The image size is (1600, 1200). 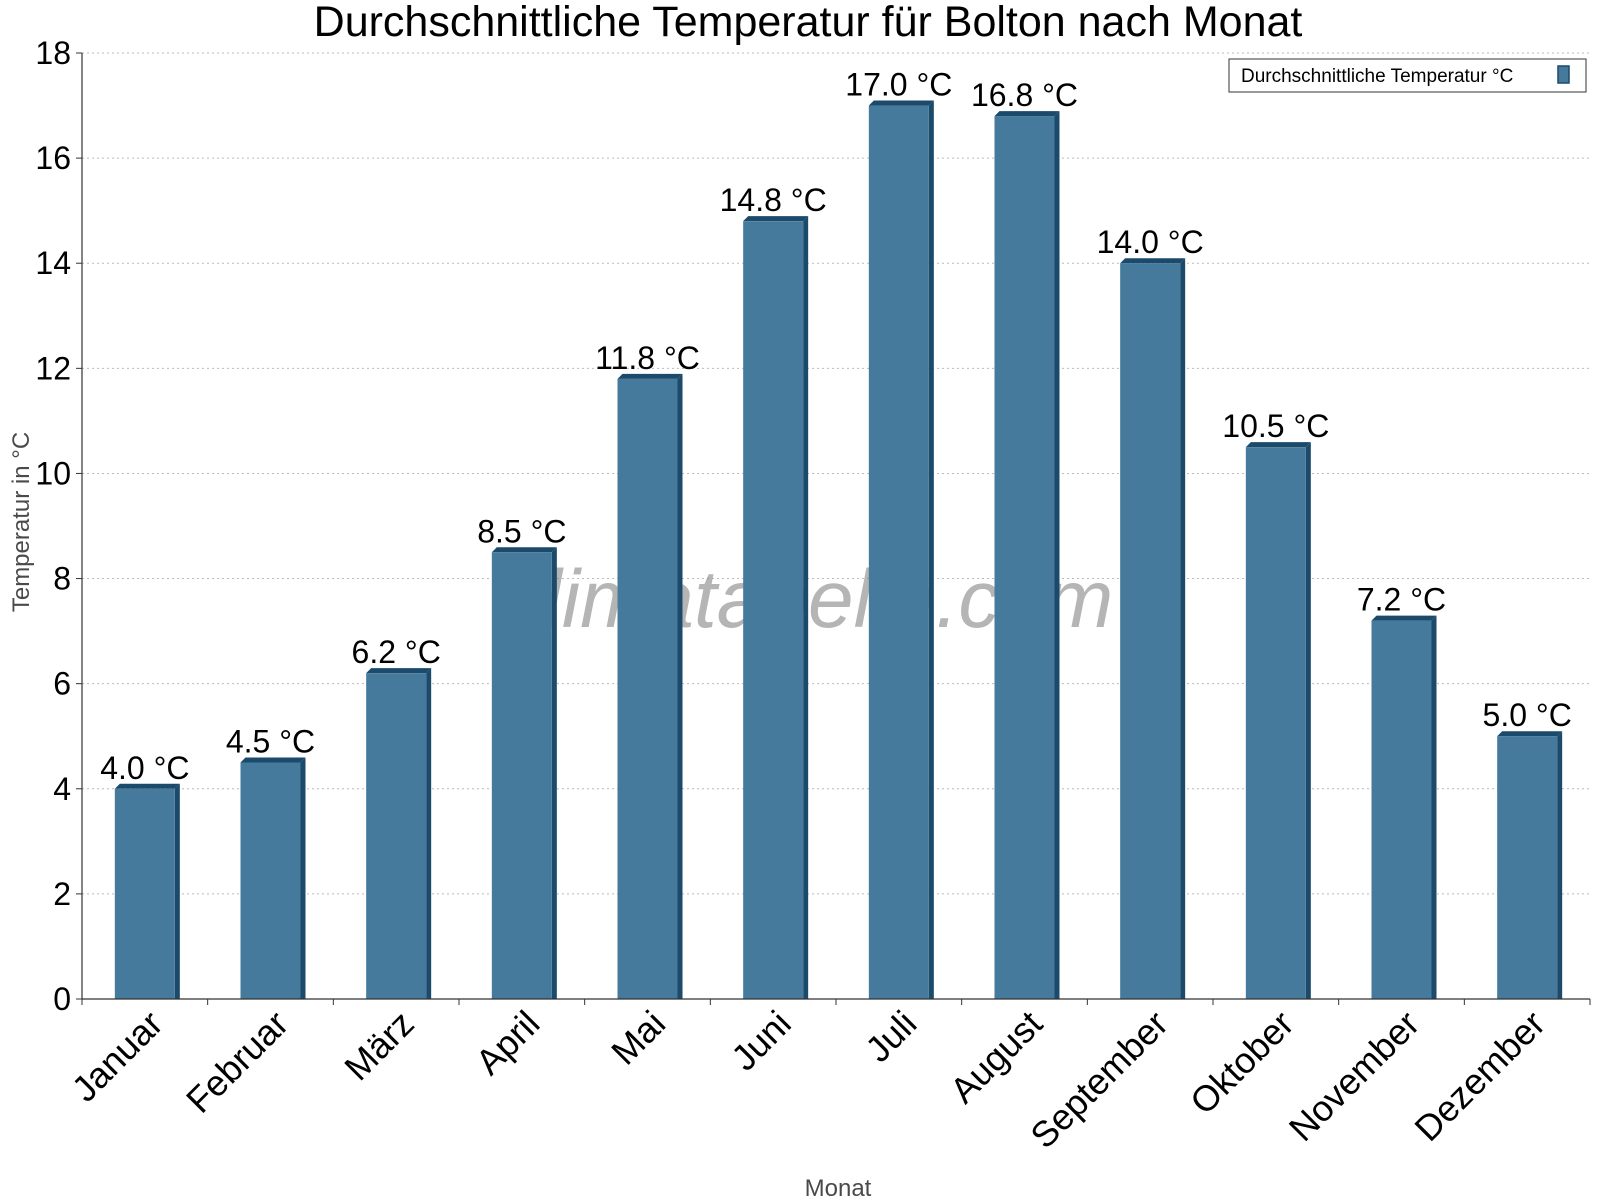 I want to click on data-label: 5.0 °C, so click(x=1527, y=715).